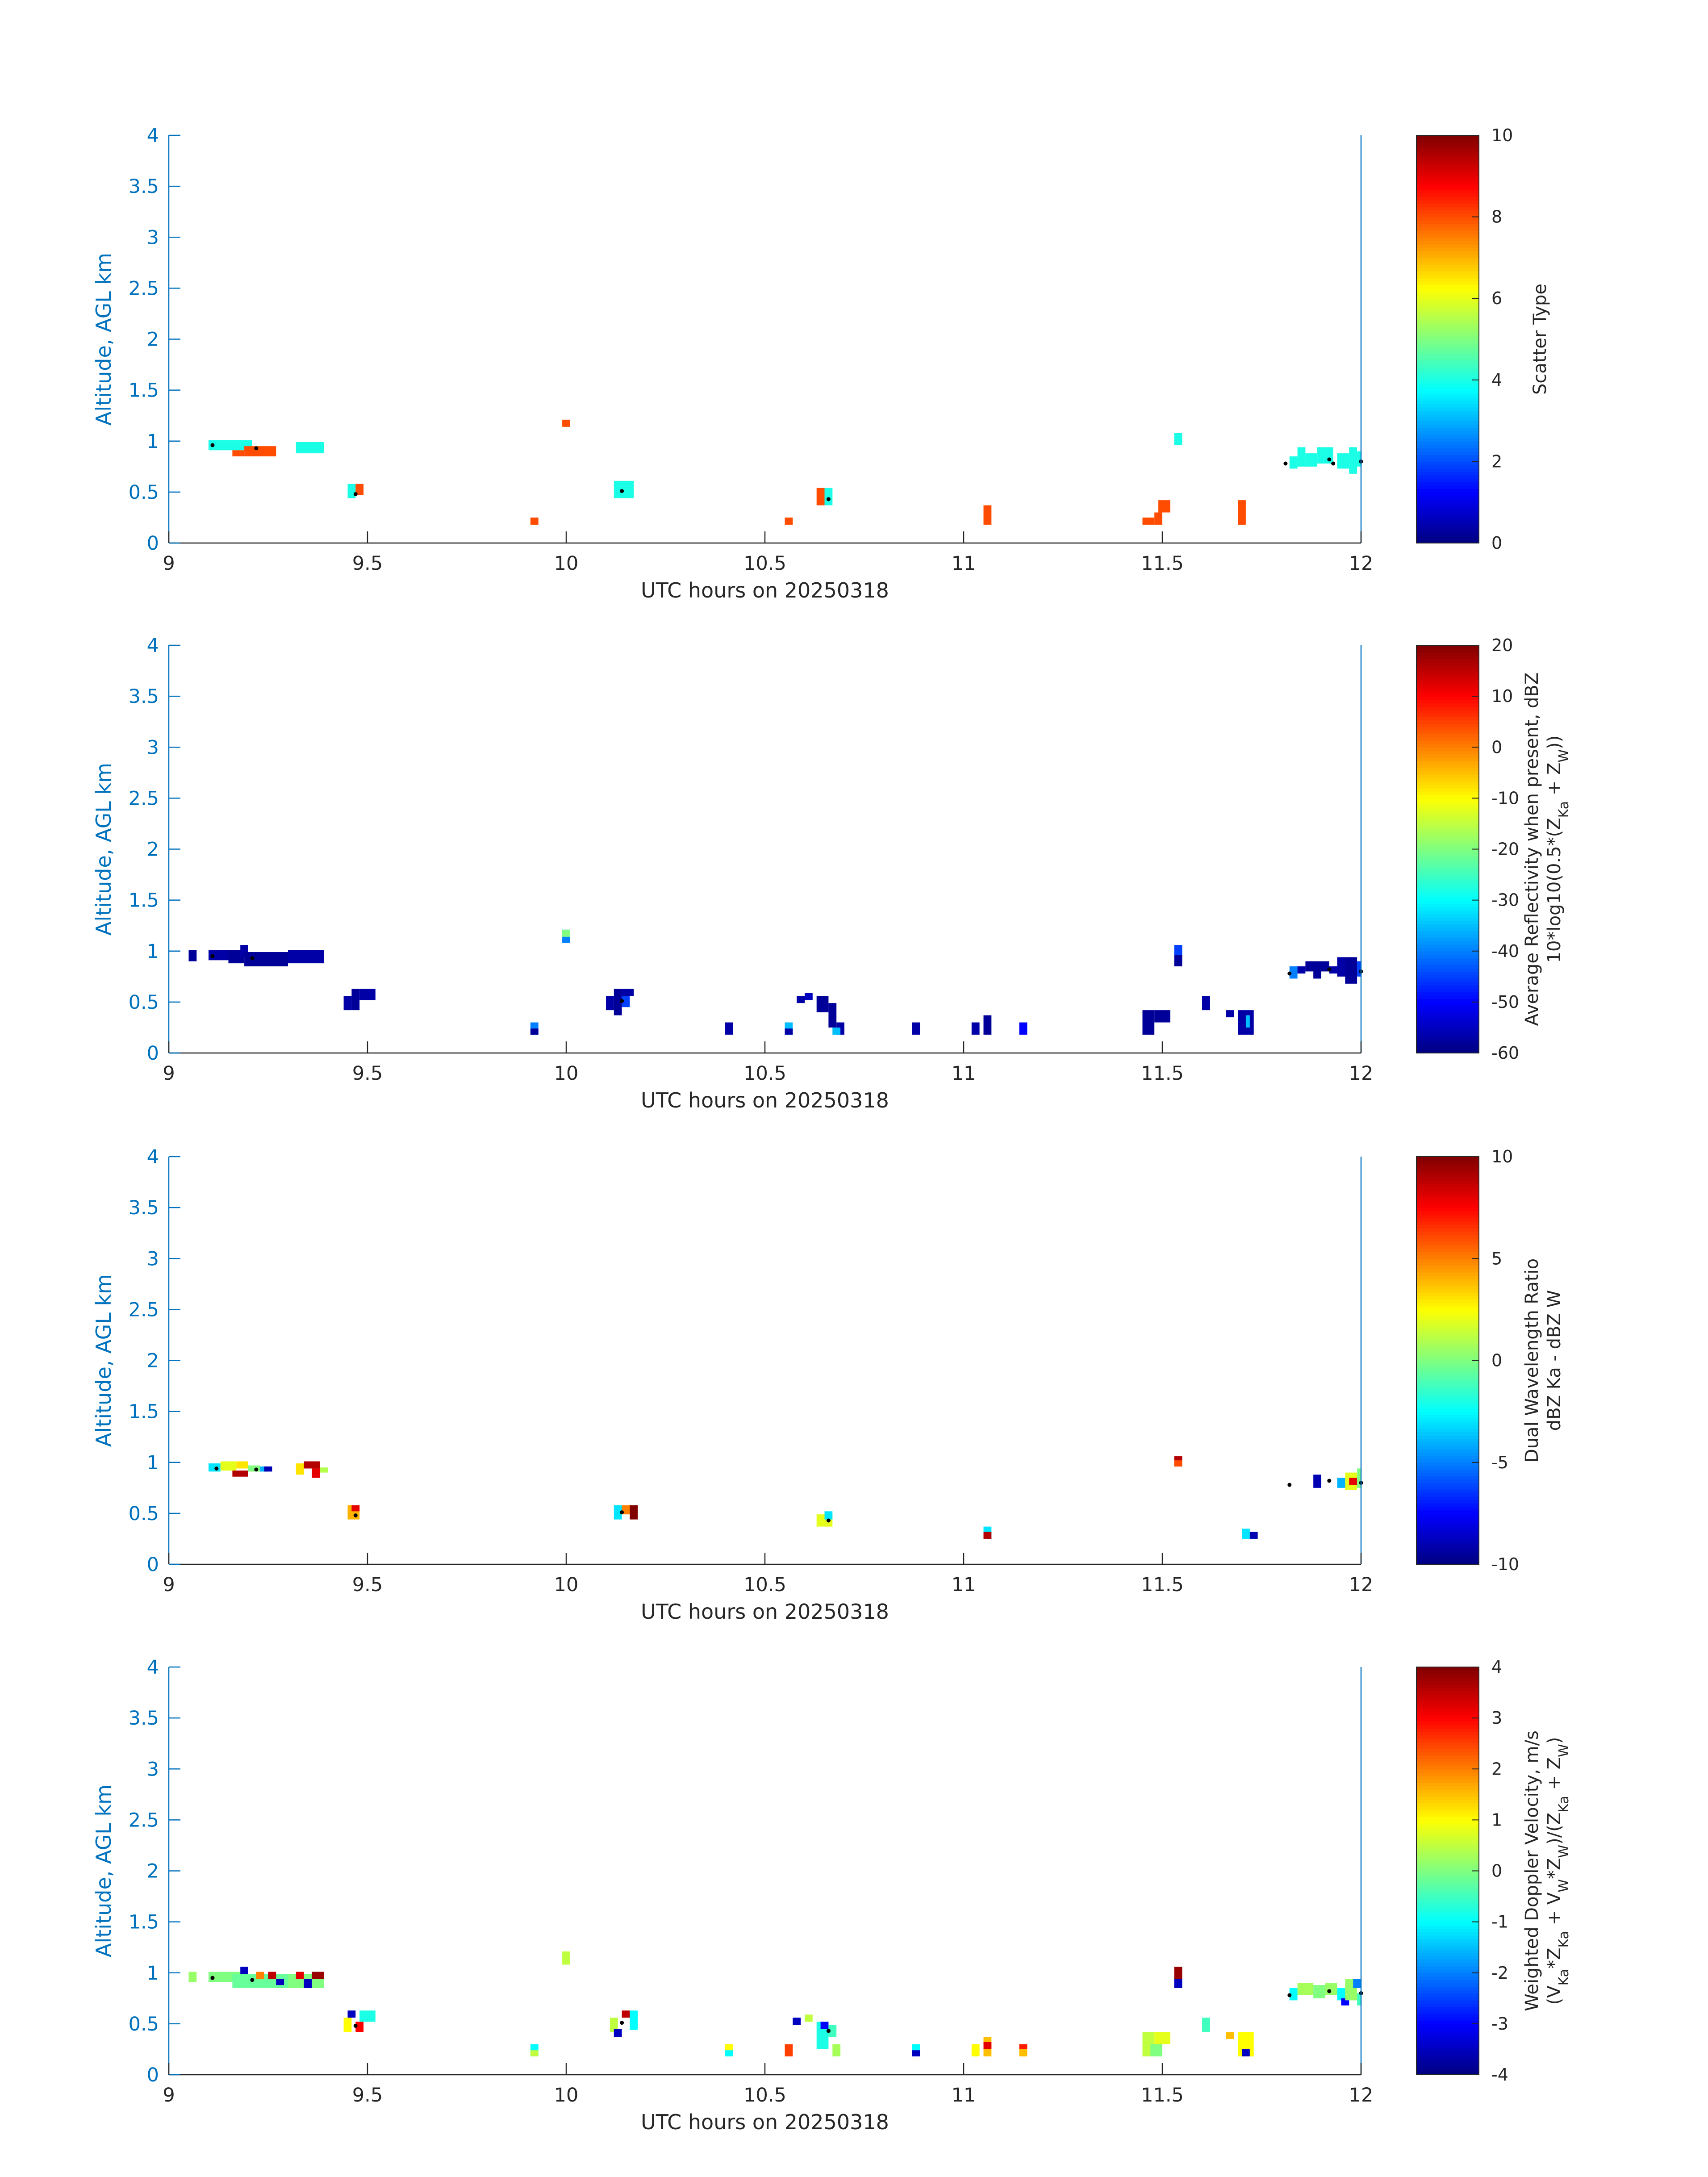  Describe the element at coordinates (1496, 298) in the screenshot. I see `colorbar-tick-label: 6` at that location.